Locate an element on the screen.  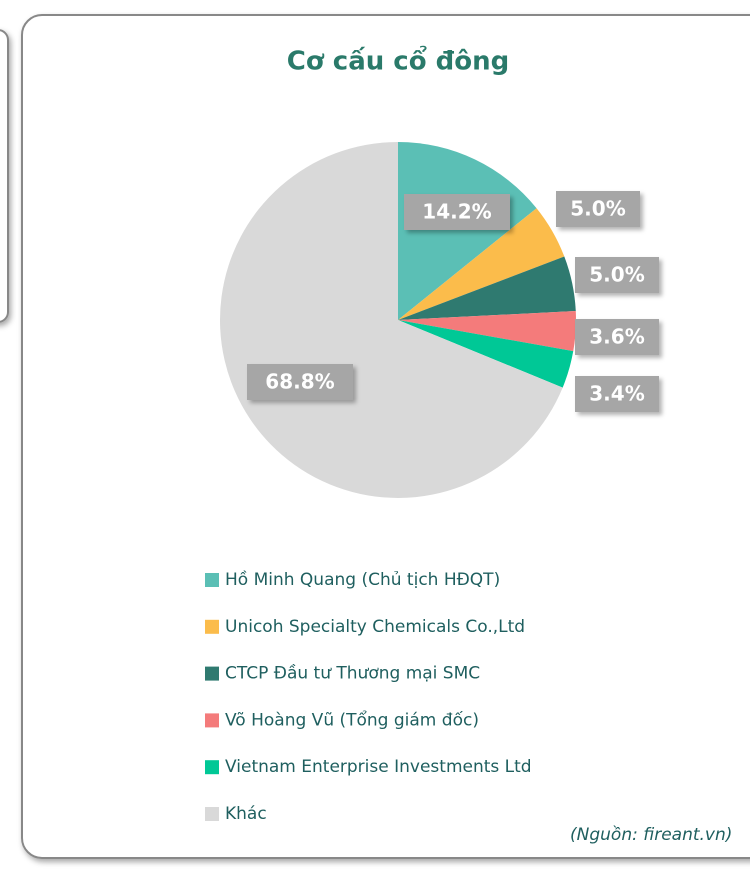
data-label: 14.2% is located at coordinates (456, 212).